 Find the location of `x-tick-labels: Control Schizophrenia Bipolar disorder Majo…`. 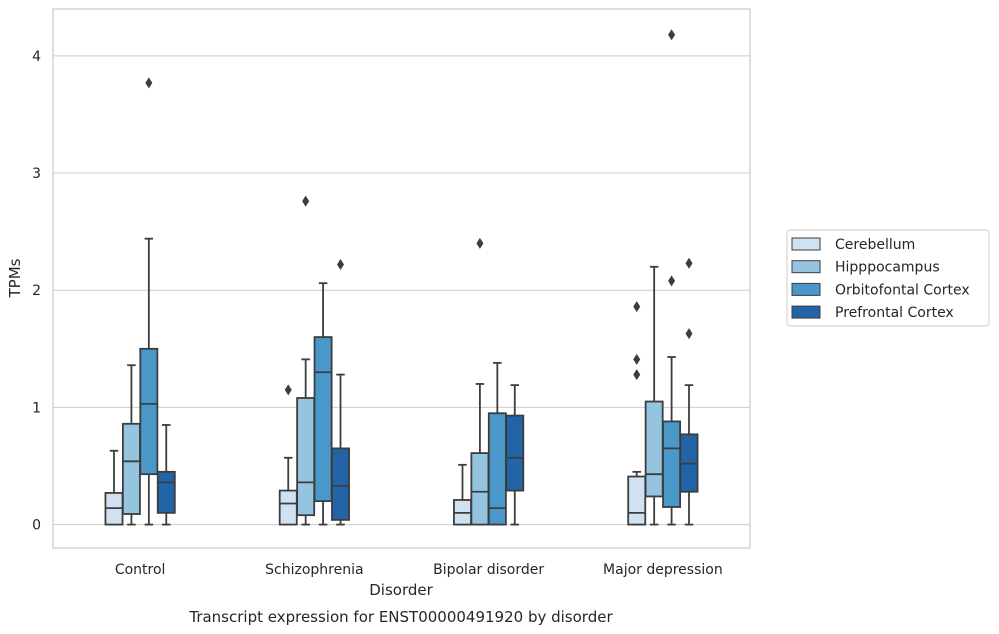

x-tick-labels: Control Schizophrenia Bipolar disorder Majo… is located at coordinates (419, 570).